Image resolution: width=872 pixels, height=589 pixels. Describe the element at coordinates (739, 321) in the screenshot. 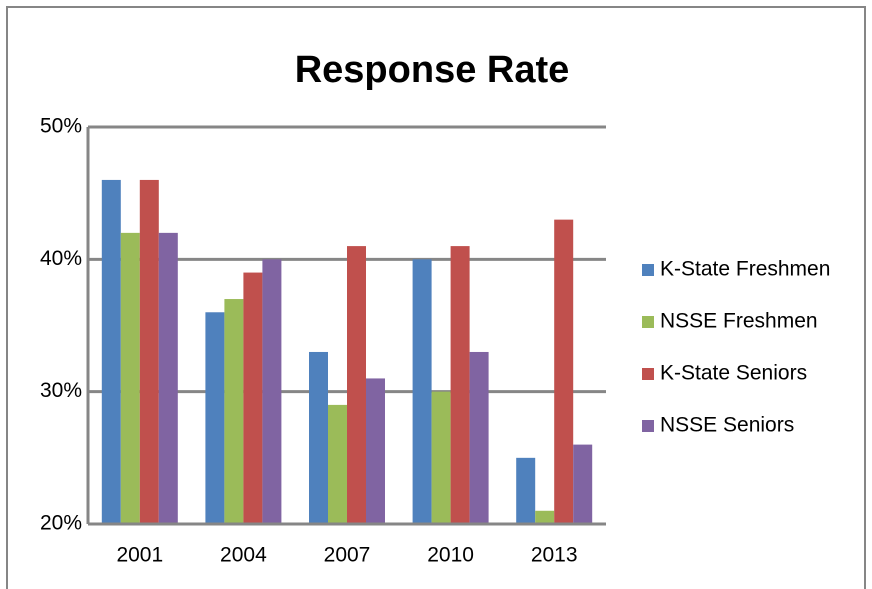

I see `legend-label: NSSE Freshmen` at that location.